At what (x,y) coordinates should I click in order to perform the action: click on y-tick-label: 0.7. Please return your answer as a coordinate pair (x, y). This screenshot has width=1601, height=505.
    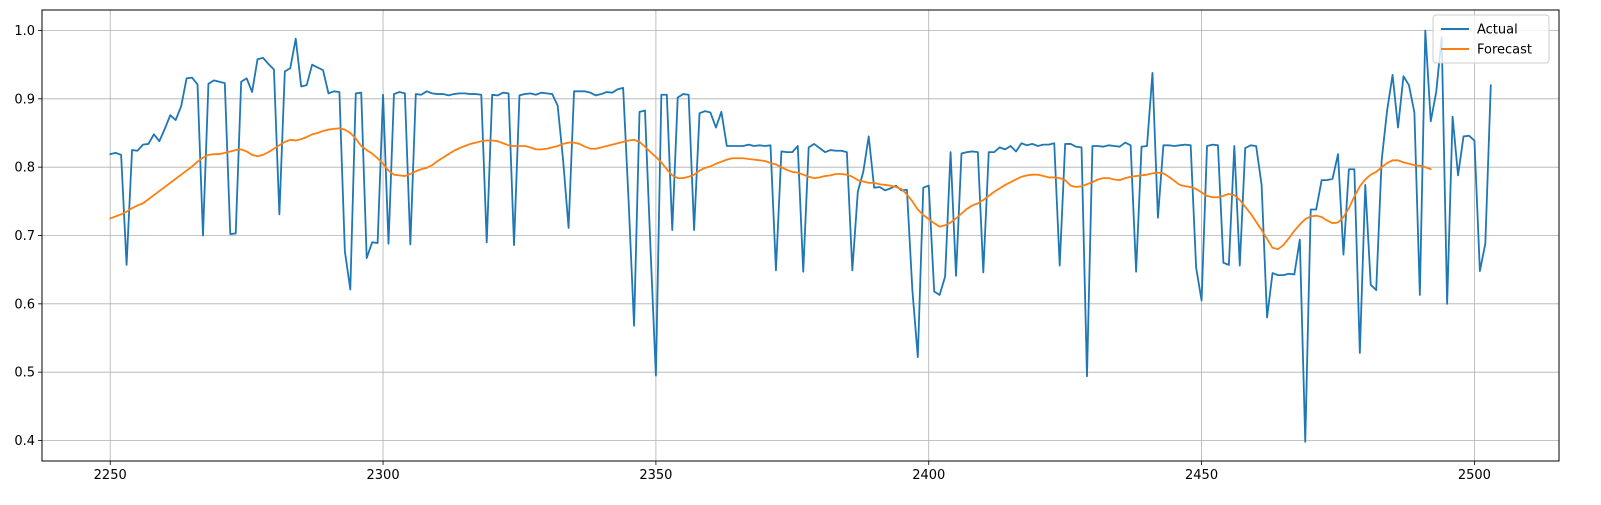
    Looking at the image, I should click on (24, 236).